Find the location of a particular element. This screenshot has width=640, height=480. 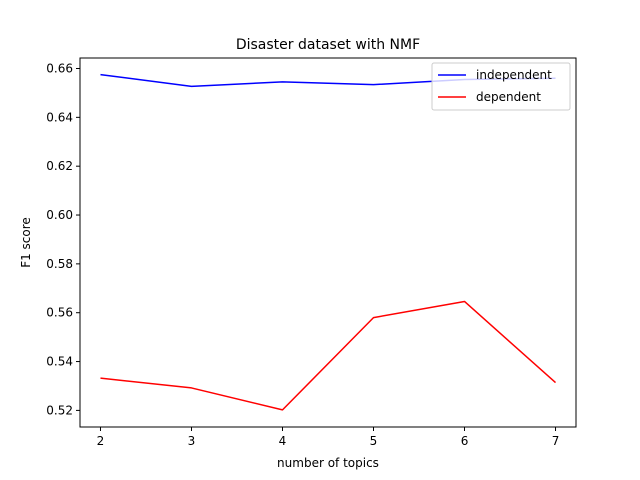

y-tick-label: 0.66 is located at coordinates (59, 69).